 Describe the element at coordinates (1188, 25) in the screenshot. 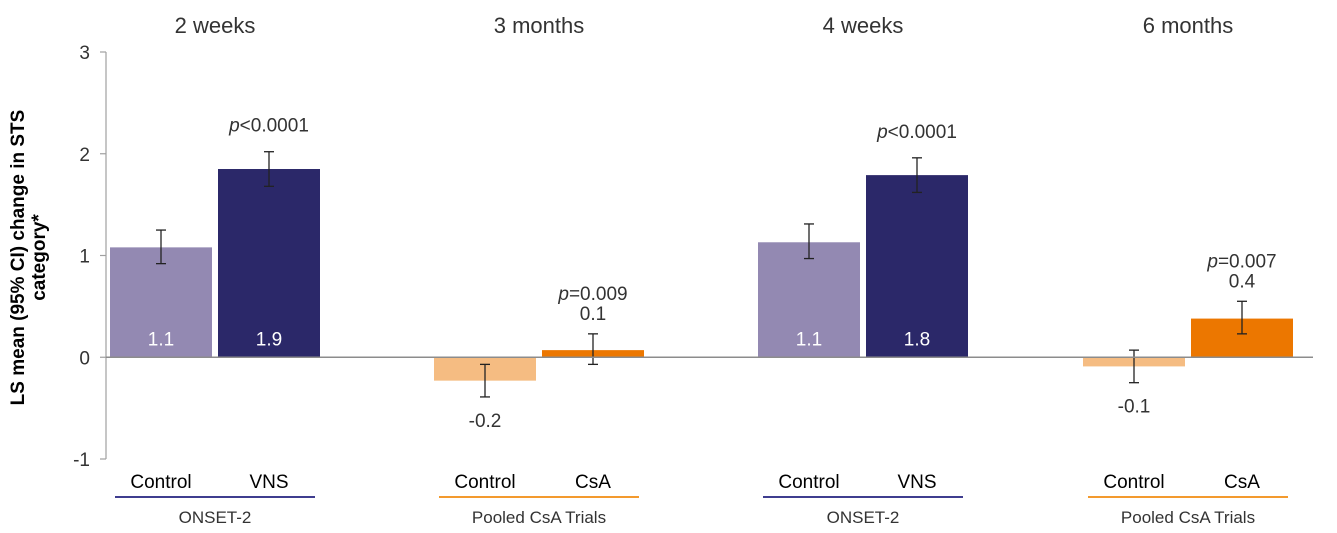

I see `timepoint-header: 6 months` at that location.